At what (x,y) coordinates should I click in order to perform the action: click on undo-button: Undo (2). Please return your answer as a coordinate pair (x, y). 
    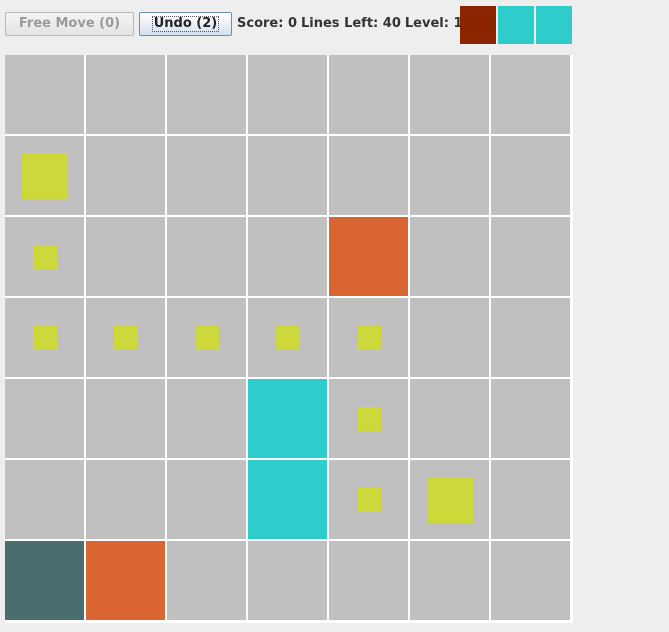
    Looking at the image, I should click on (185, 24).